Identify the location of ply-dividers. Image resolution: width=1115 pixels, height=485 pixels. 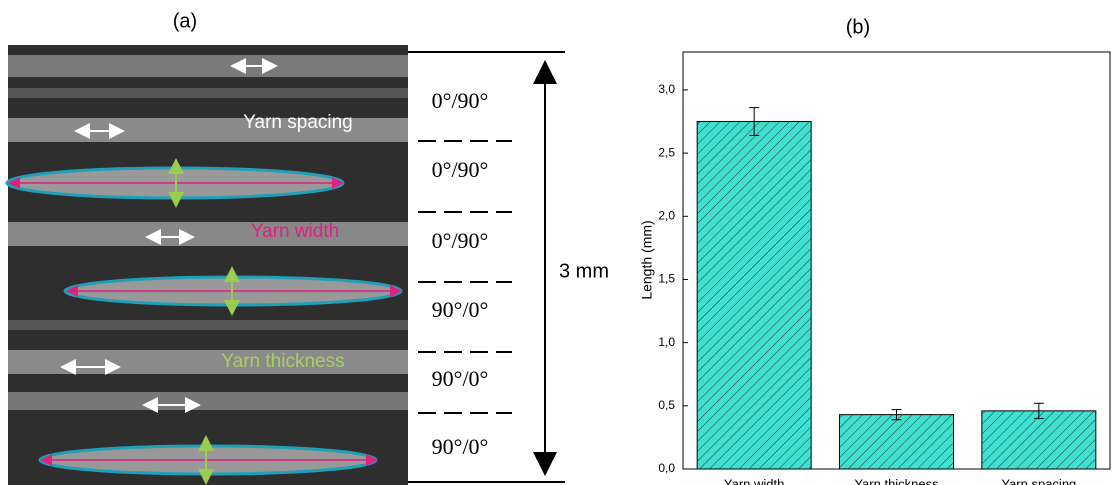
(465, 277).